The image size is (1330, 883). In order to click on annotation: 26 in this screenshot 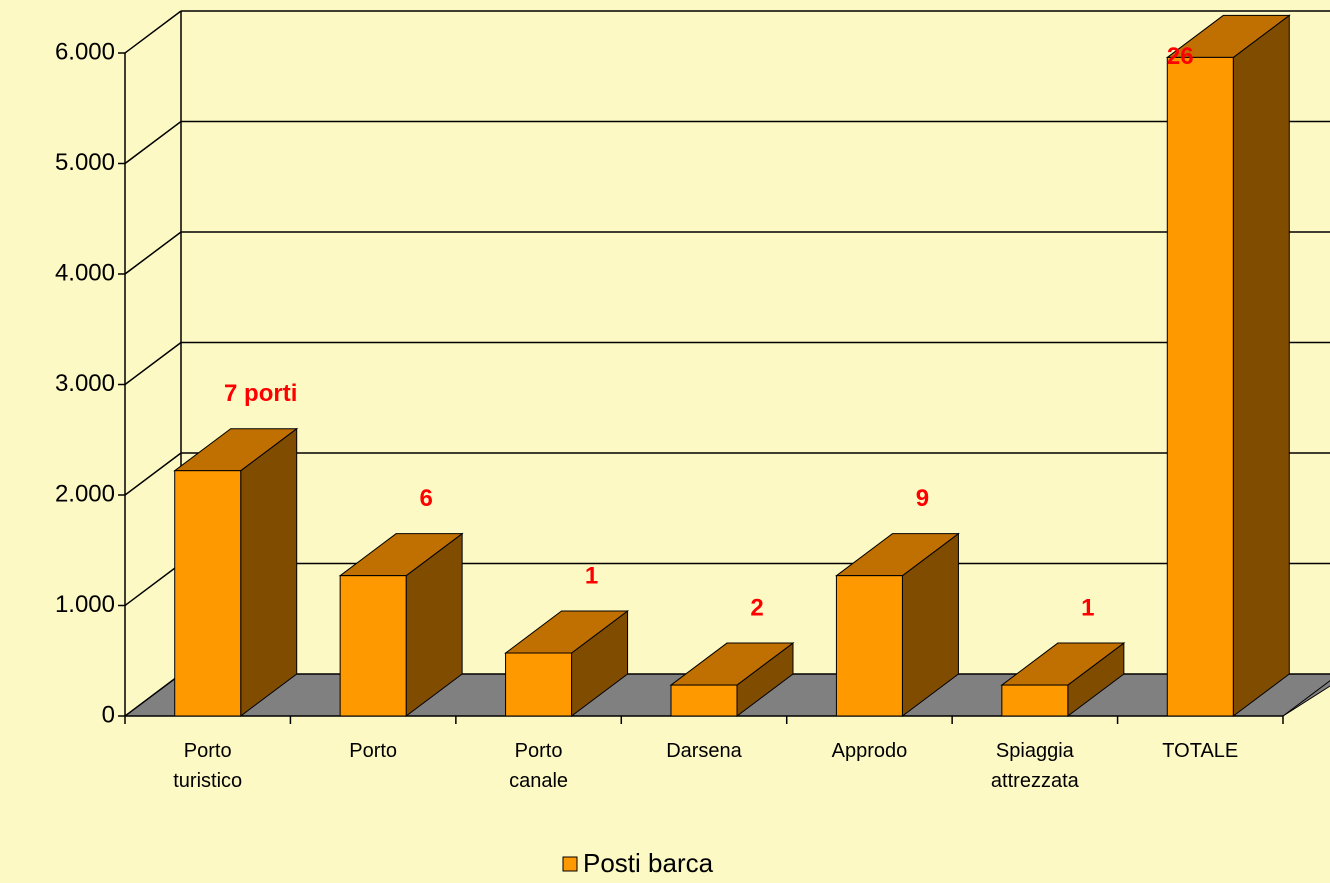, I will do `click(1180, 56)`.